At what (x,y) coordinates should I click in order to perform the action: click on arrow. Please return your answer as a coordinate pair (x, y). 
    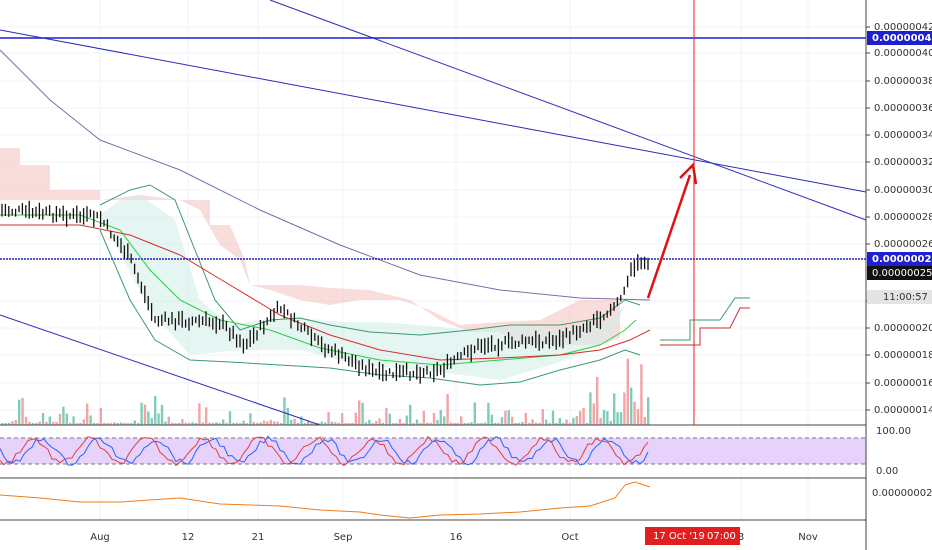
    Looking at the image, I should click on (669, 236).